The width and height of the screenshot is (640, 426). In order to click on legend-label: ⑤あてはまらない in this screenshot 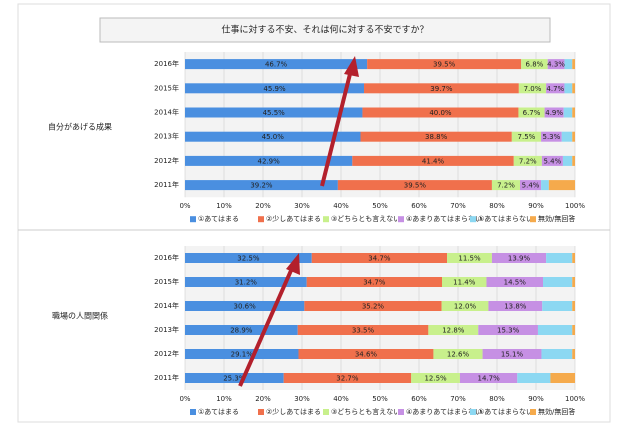, I will do `click(505, 412)`.